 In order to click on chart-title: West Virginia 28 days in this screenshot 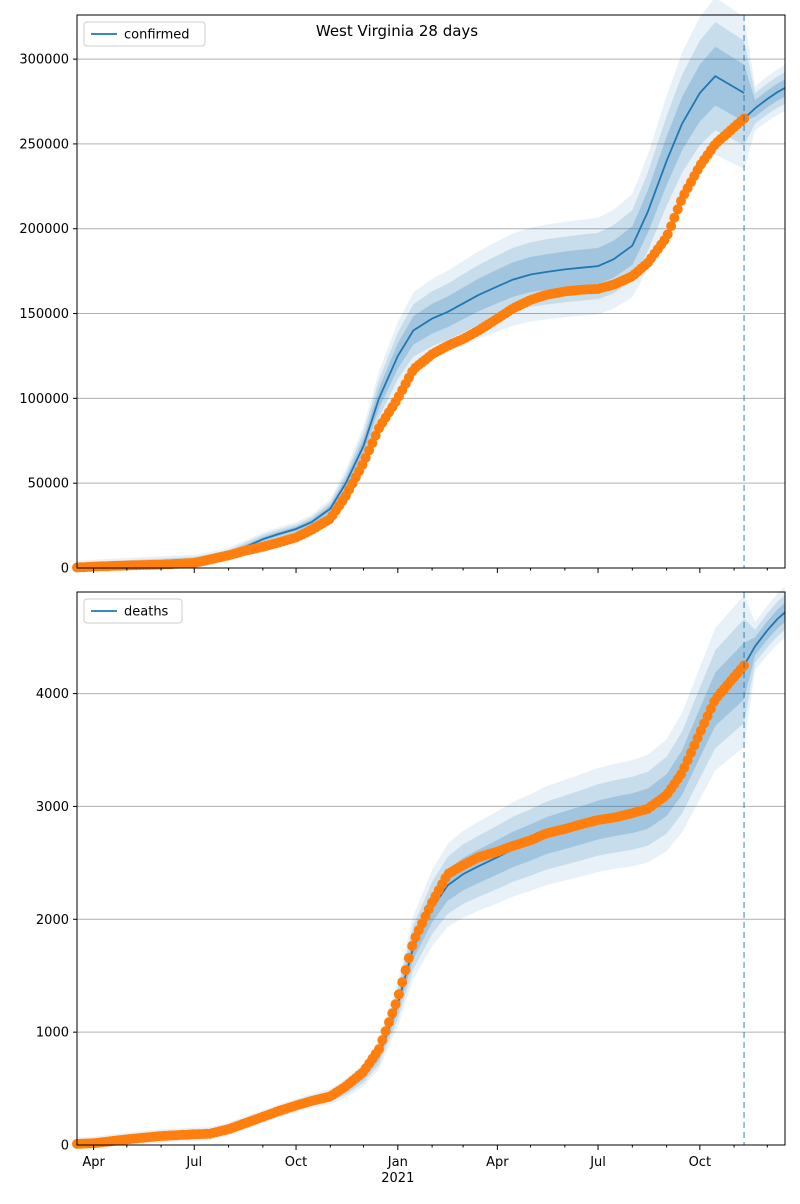, I will do `click(397, 31)`.